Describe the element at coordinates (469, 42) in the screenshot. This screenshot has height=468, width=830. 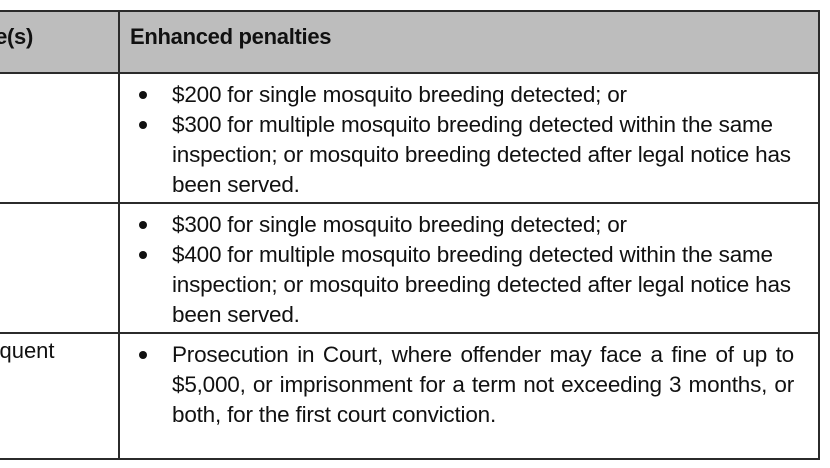
I see `header-penalties-cell: Enhanced penalties` at that location.